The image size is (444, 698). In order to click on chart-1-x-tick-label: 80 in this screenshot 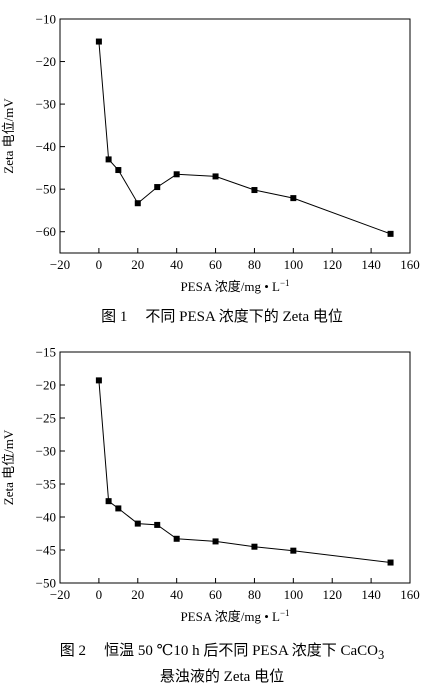, I will do `click(254, 264)`.